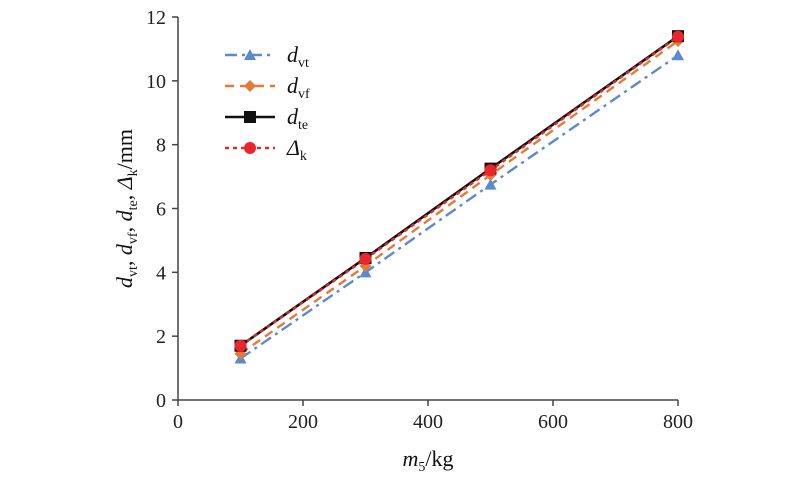  What do you see at coordinates (428, 422) in the screenshot?
I see `x-tick-label: 400` at bounding box center [428, 422].